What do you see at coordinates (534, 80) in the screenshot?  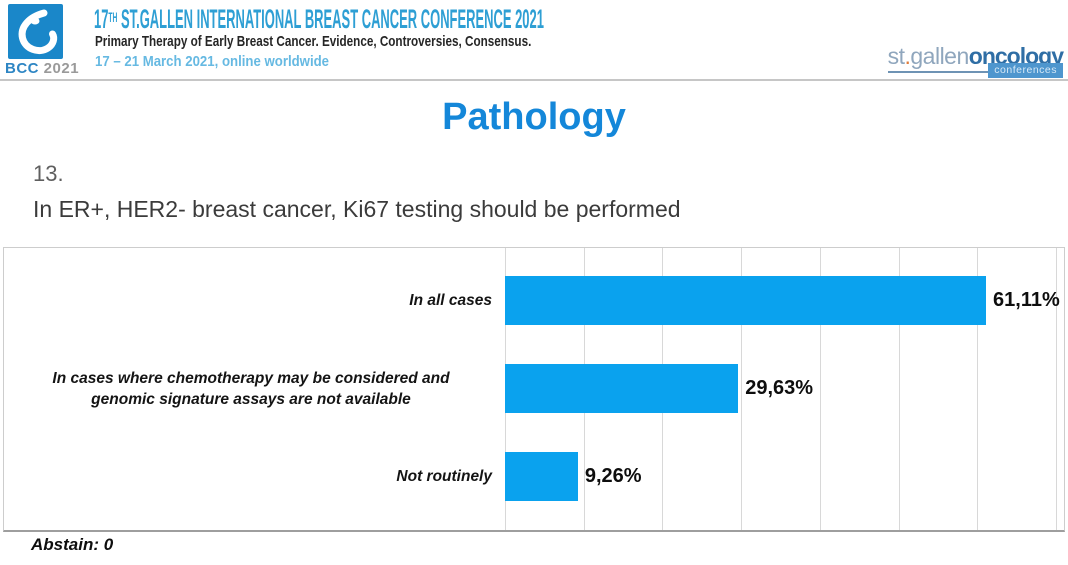 I see `header-divider` at bounding box center [534, 80].